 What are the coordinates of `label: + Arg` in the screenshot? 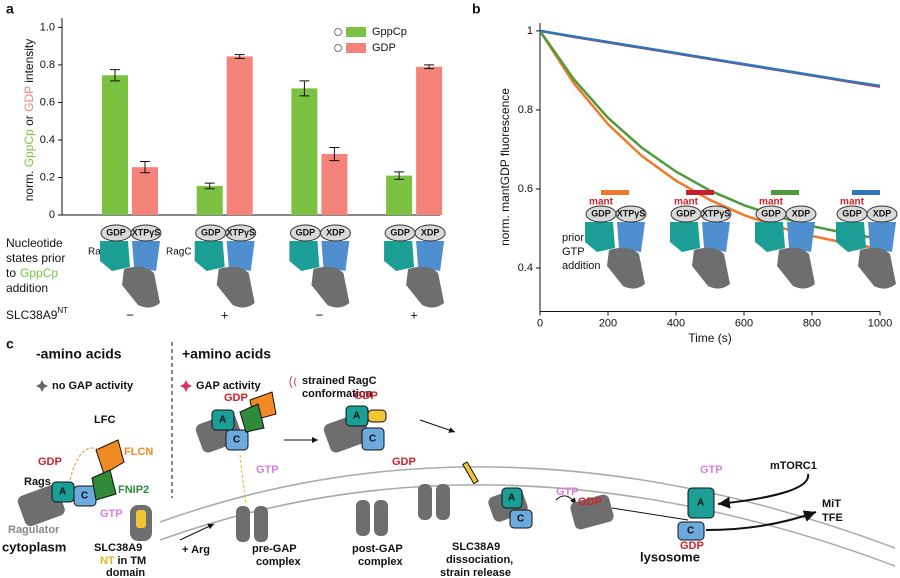 It's located at (196, 550).